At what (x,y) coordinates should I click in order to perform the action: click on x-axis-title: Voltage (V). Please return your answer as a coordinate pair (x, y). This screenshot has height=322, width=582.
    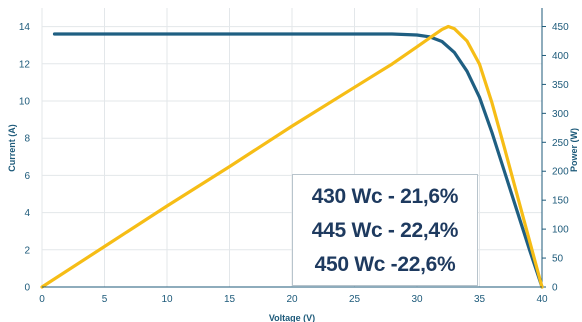
    Looking at the image, I should click on (292, 317).